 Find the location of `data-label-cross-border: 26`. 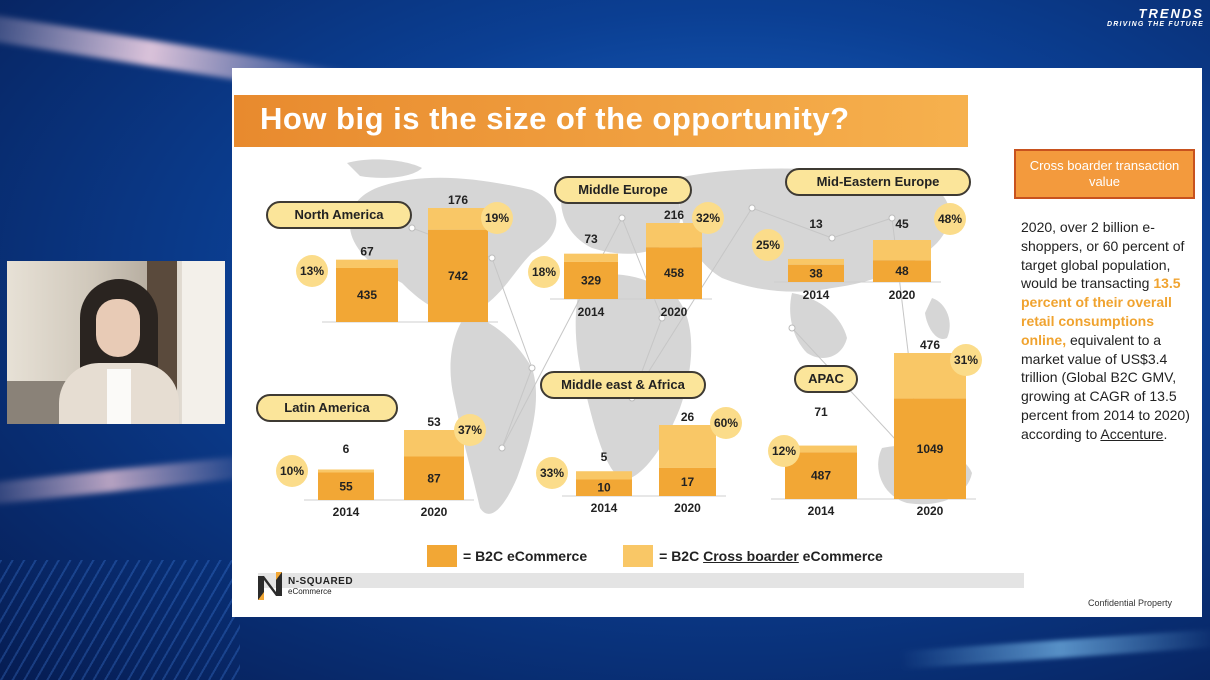

data-label-cross-border: 26 is located at coordinates (688, 417).